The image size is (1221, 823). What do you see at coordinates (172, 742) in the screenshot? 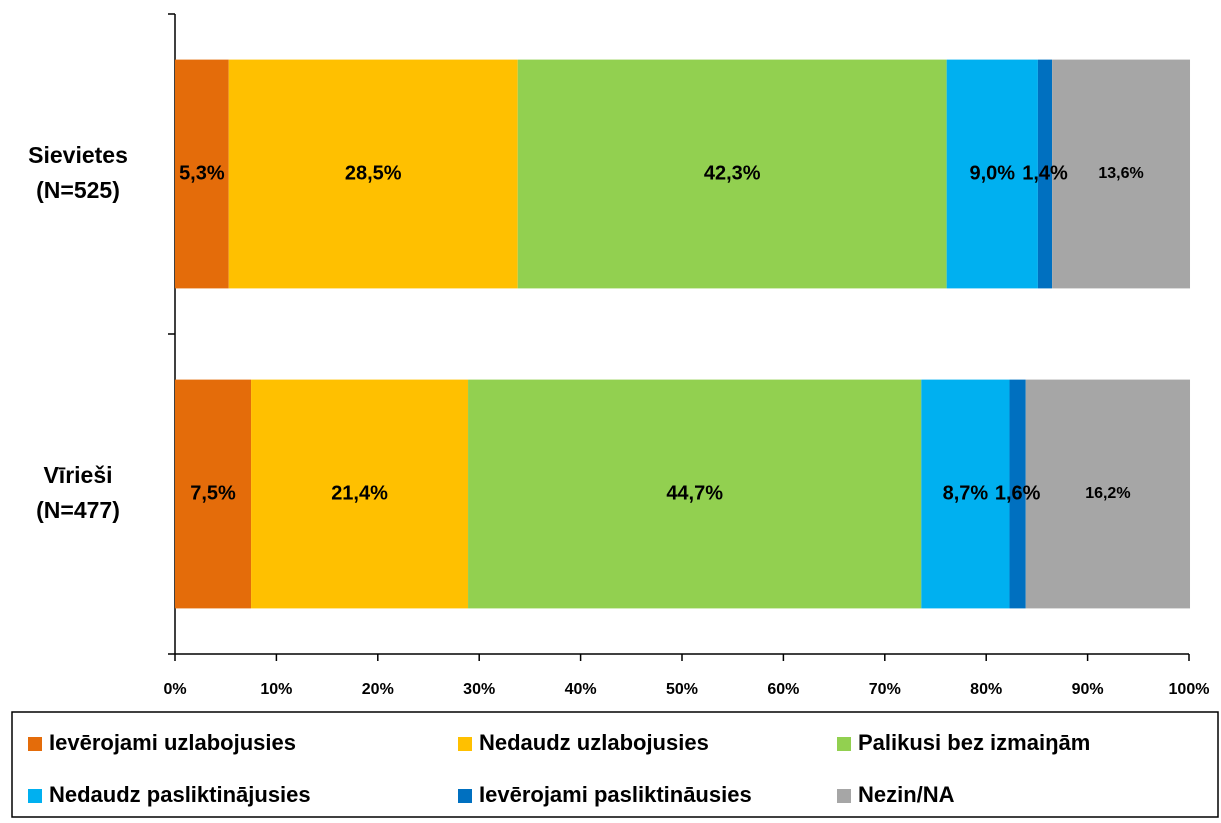
I see `legend-label: Ievērojami uzlabojusies` at bounding box center [172, 742].